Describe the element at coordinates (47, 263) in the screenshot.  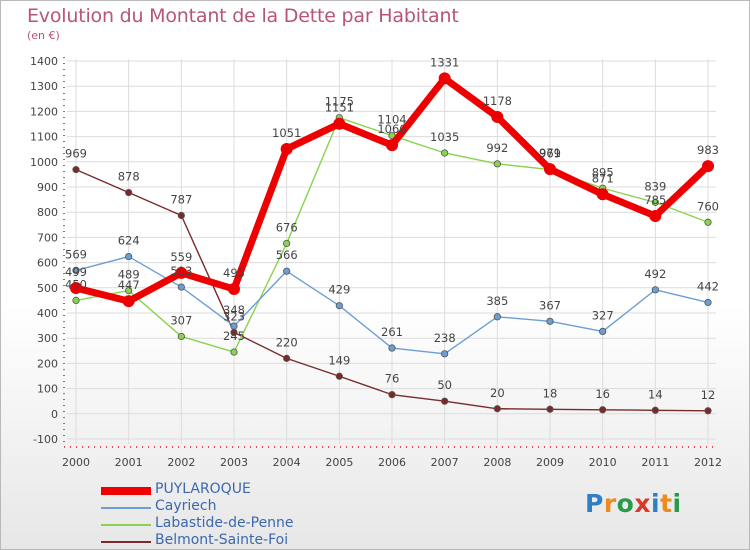
I see `y-tick-label: 600` at that location.